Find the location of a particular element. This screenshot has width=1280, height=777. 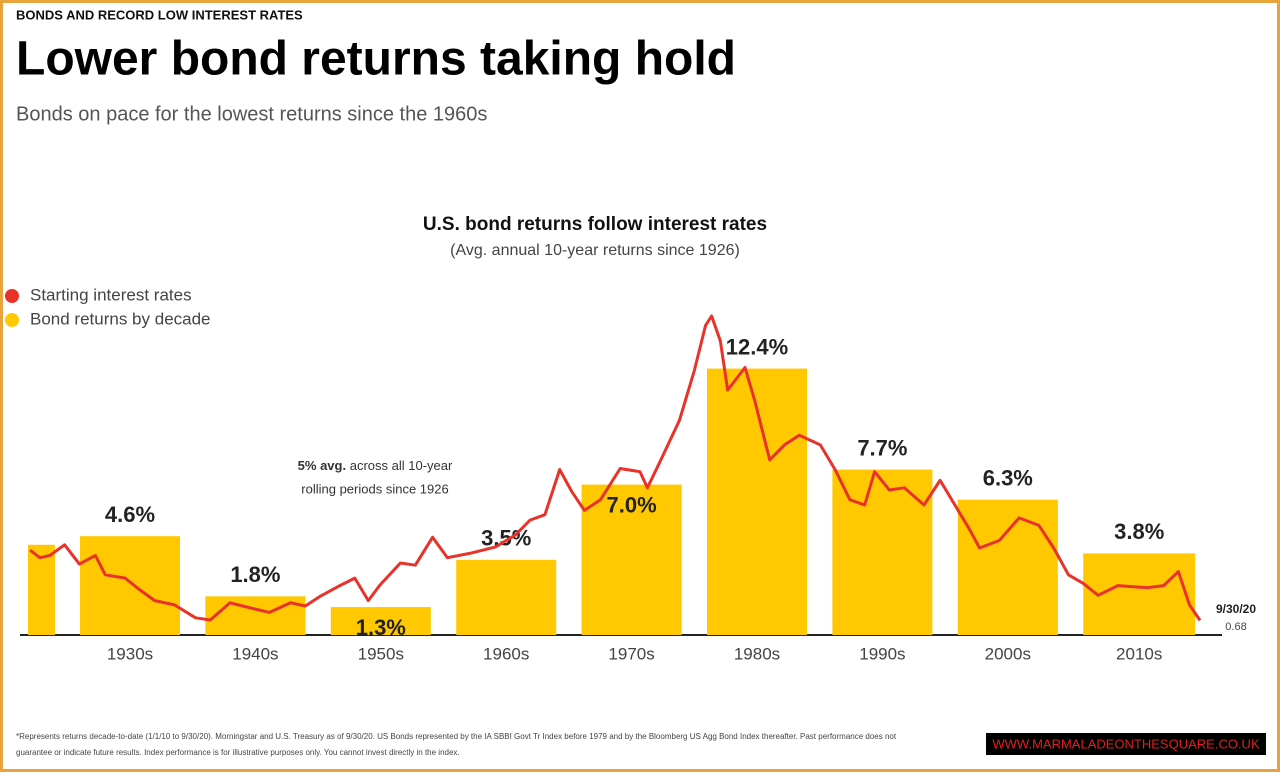

chart-title: U.S. bond returns follow interest rates is located at coordinates (595, 224).